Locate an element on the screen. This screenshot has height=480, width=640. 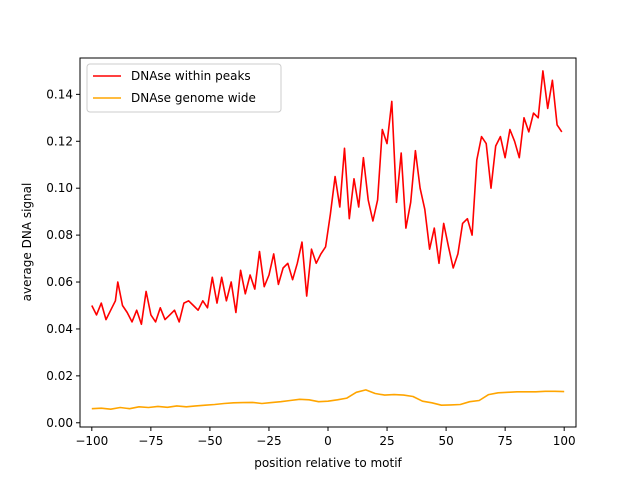
x-tick-label: −100 is located at coordinates (91, 441).